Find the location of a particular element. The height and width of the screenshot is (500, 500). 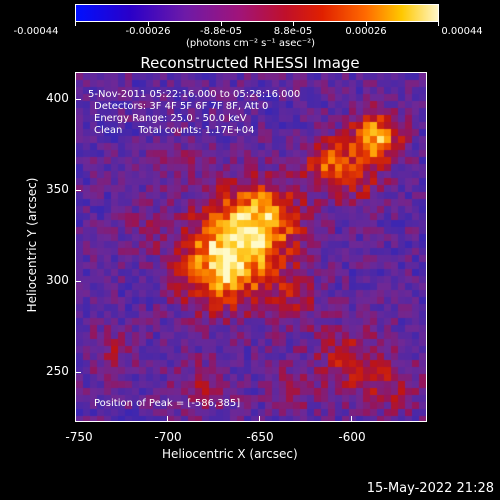

colorbar-tick-label: 0.00026 is located at coordinates (366, 31).